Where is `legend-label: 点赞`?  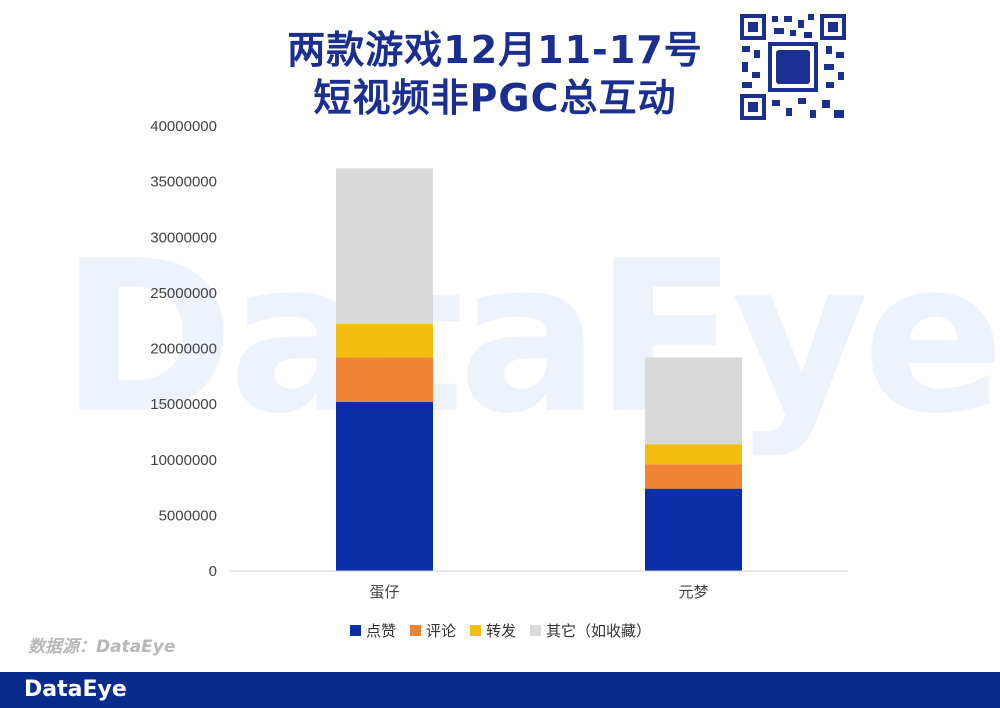 legend-label: 点赞 is located at coordinates (381, 631).